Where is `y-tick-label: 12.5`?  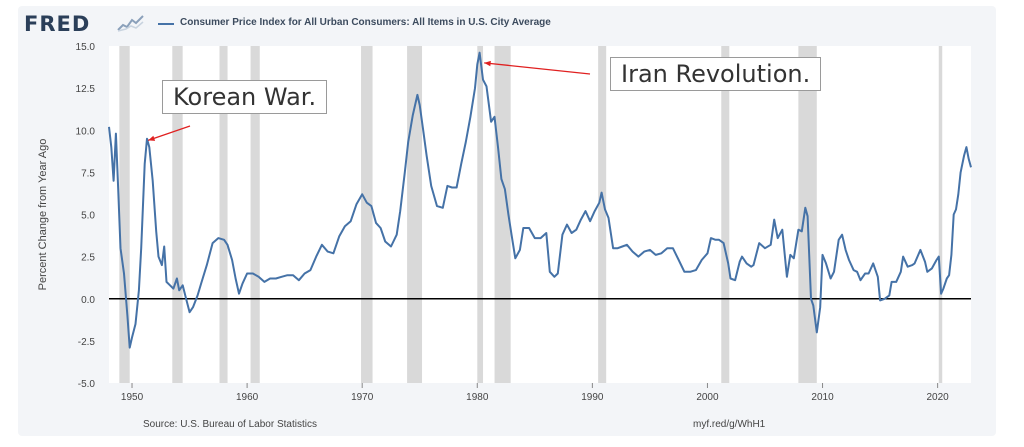 y-tick-label: 12.5 is located at coordinates (86, 89).